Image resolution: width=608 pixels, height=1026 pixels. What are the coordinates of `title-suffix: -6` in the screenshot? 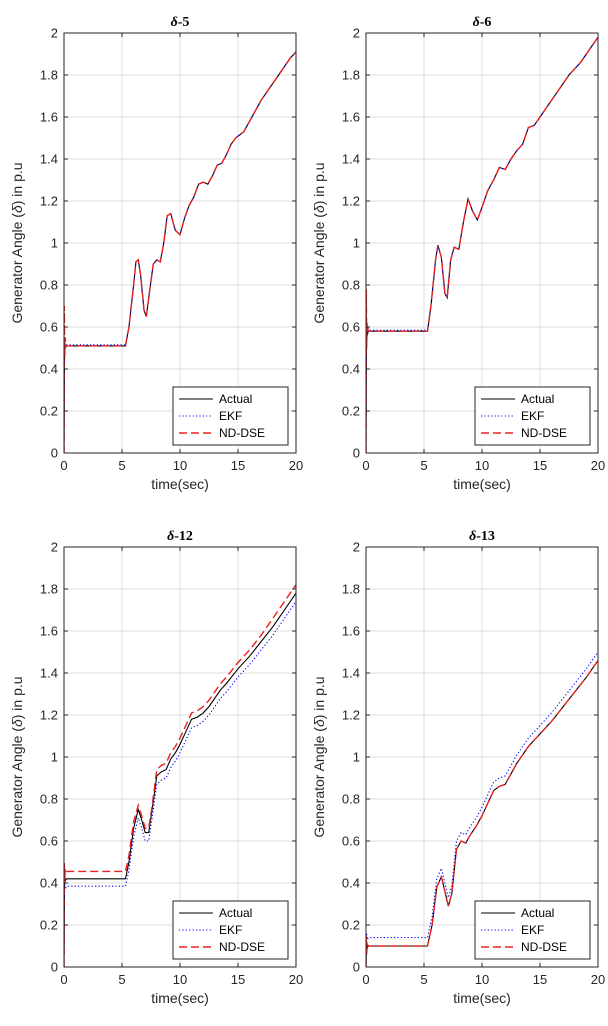 It's located at (486, 22).